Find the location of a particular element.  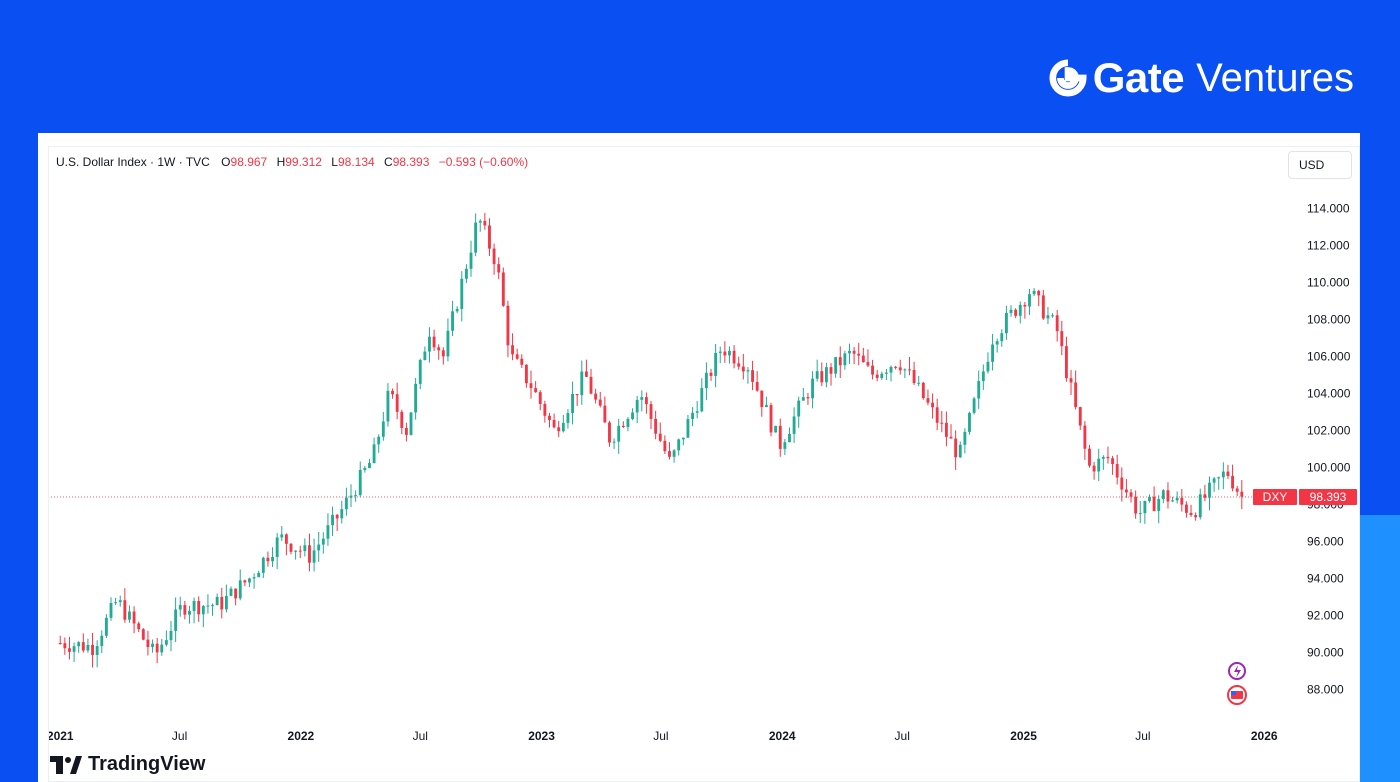

x-tick-label: 2026 is located at coordinates (1264, 736).